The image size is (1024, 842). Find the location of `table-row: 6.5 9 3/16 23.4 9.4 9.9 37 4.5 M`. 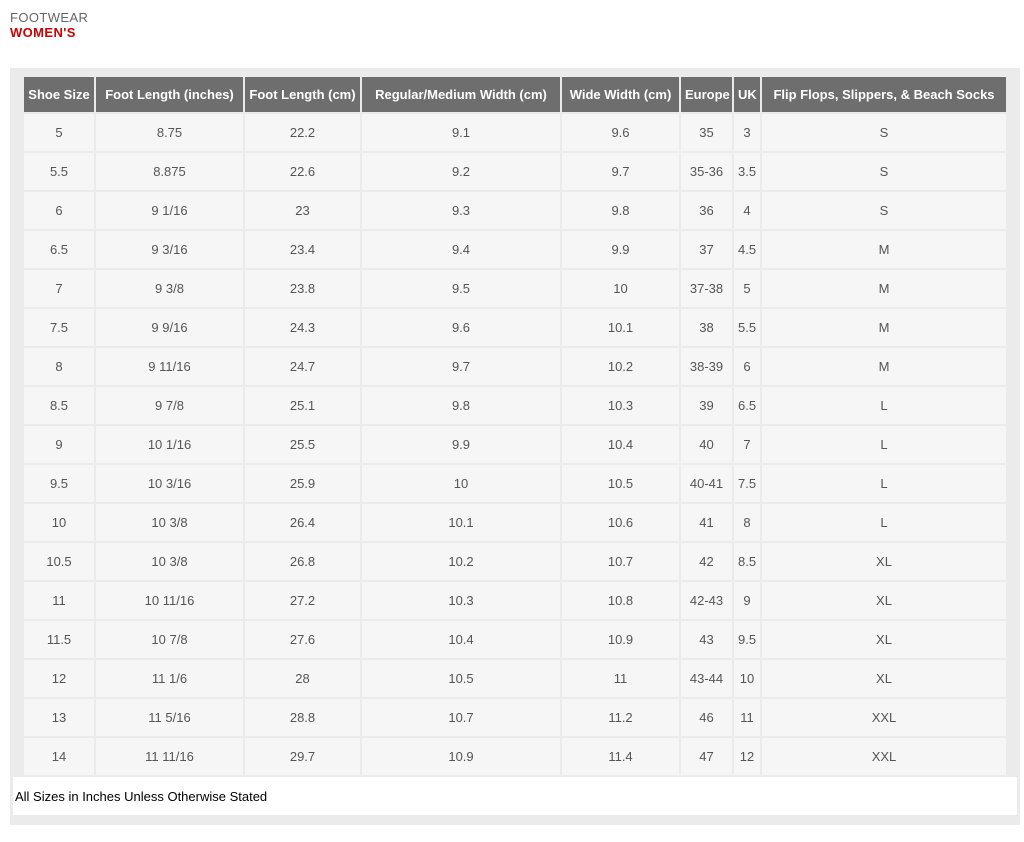

table-row: 6.5 9 3/16 23.4 9.4 9.9 37 4.5 M is located at coordinates (515, 249).